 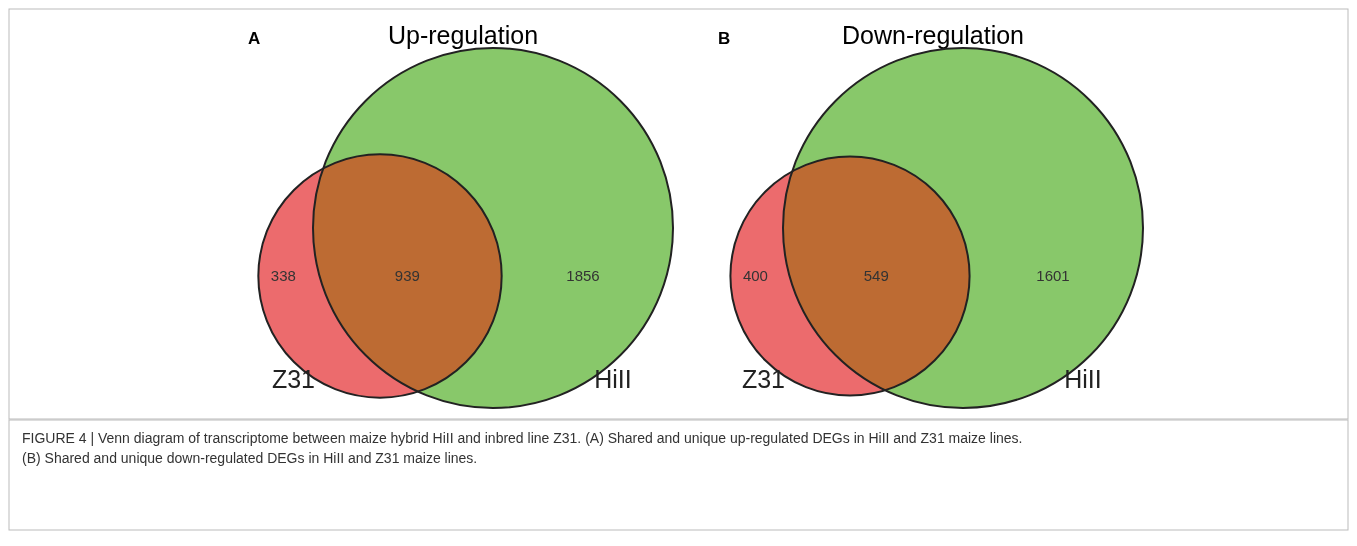 What do you see at coordinates (283, 275) in the screenshot?
I see `data-label: 338` at bounding box center [283, 275].